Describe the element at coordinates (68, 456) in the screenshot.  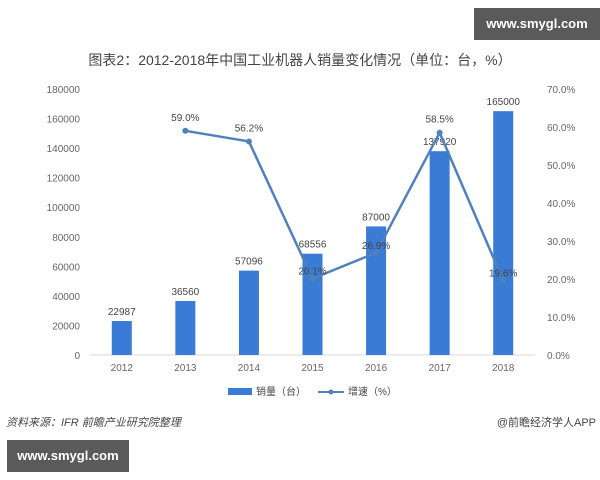
I see `watermark-bottom: www.smygl.com` at that location.